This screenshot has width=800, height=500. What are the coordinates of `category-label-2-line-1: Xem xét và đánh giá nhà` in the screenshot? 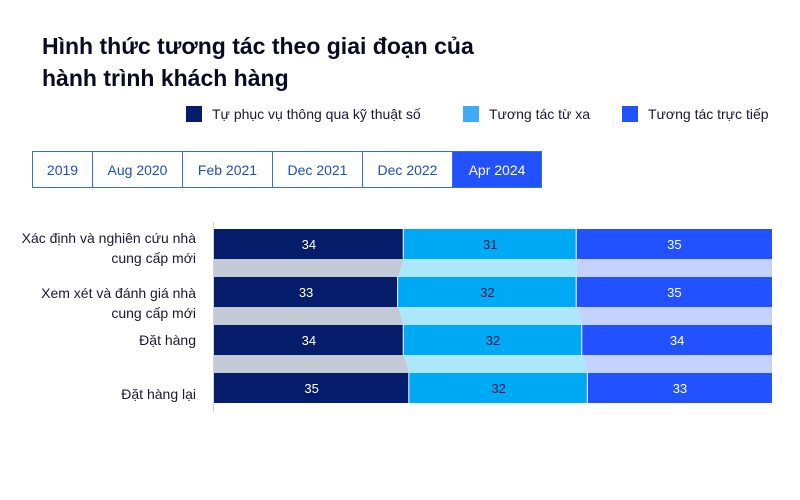 It's located at (118, 293).